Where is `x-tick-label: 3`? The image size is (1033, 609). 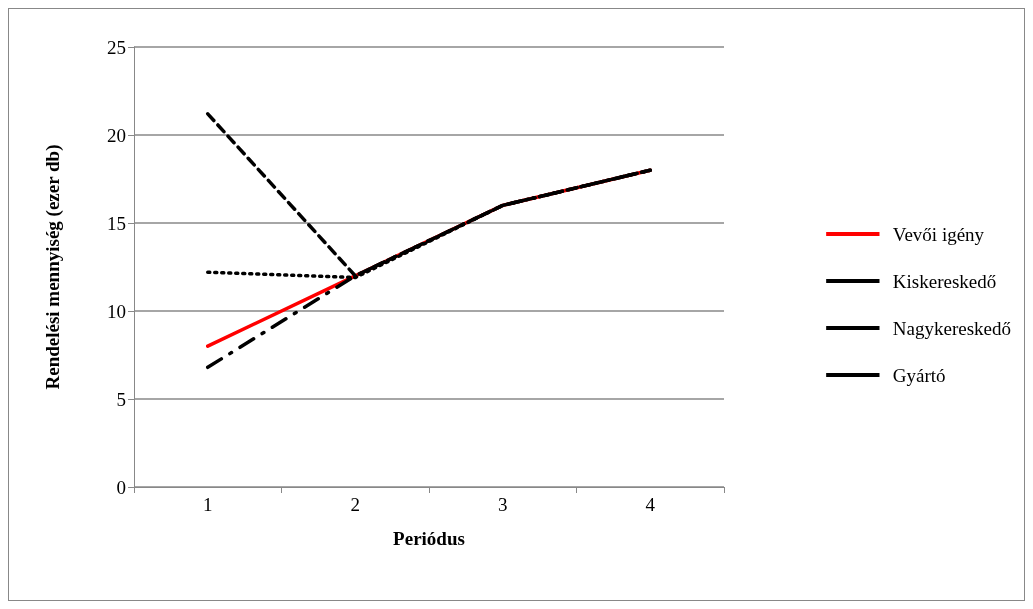
x-tick-label: 3 is located at coordinates (503, 504).